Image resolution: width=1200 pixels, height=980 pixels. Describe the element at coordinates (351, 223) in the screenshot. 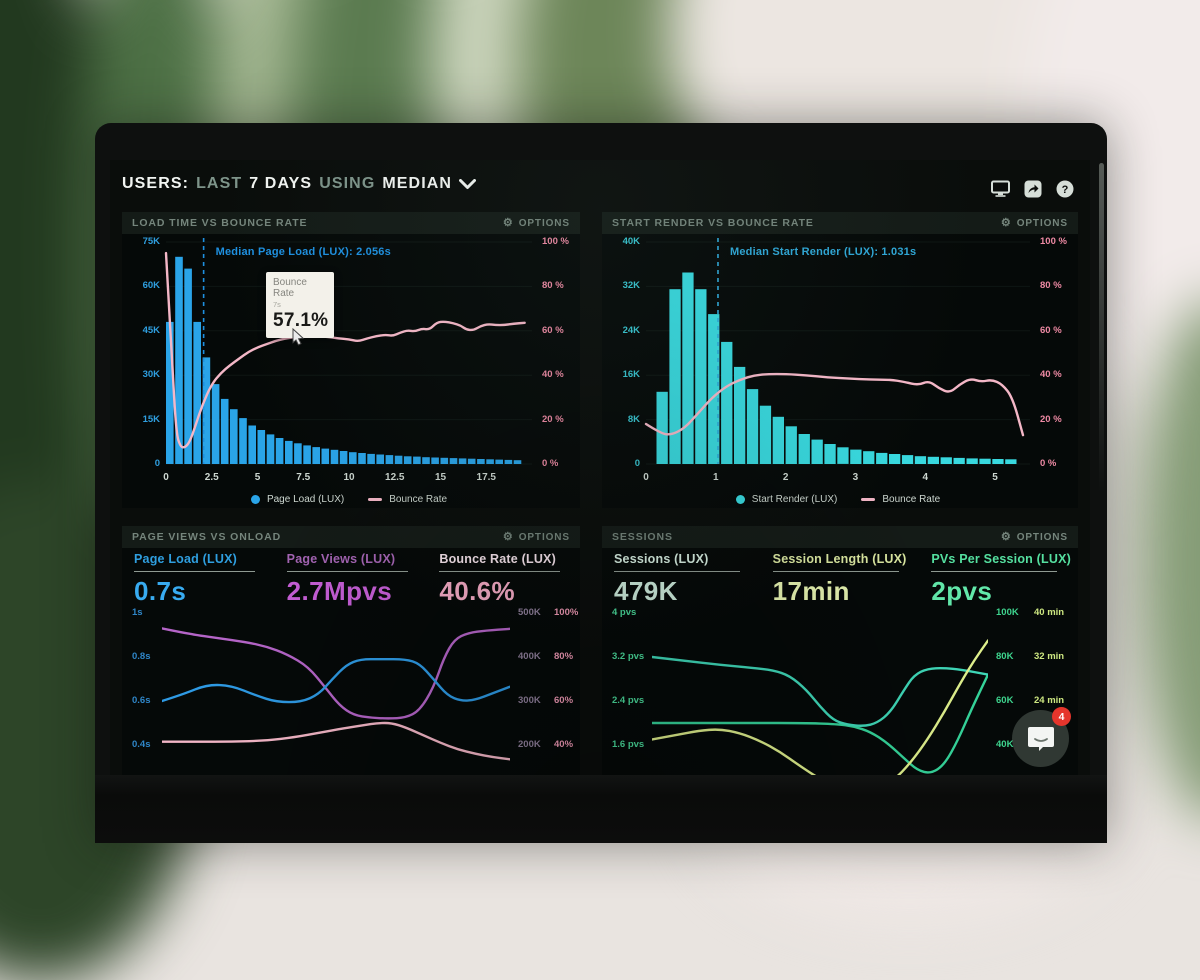

I see `panel-header: LOAD TIME VS BOUNCE RATE ⚙ OPTIONS` at that location.